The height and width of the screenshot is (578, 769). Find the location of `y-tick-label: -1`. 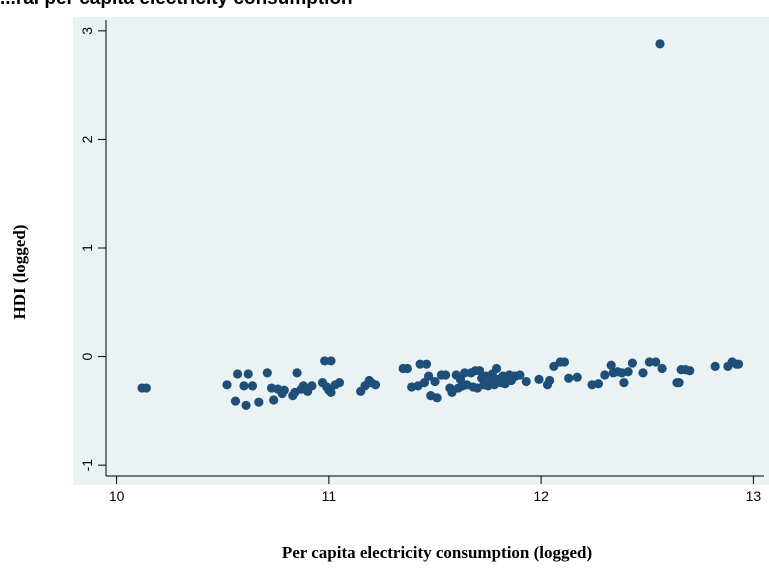

y-tick-label: -1 is located at coordinates (87, 465).